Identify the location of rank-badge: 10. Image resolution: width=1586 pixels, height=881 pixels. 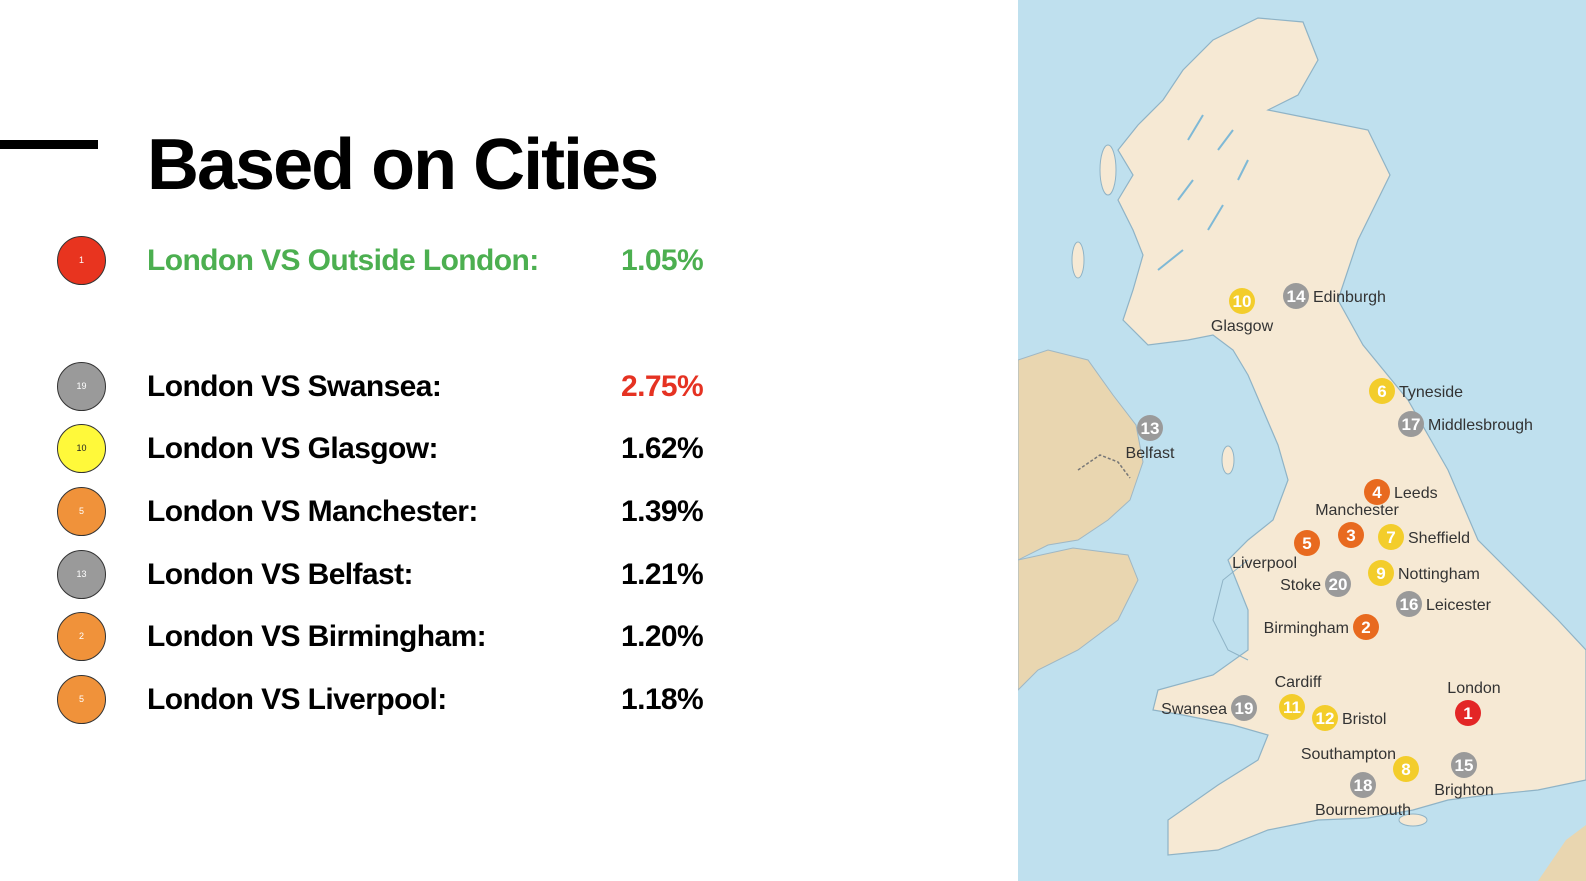
(81, 448).